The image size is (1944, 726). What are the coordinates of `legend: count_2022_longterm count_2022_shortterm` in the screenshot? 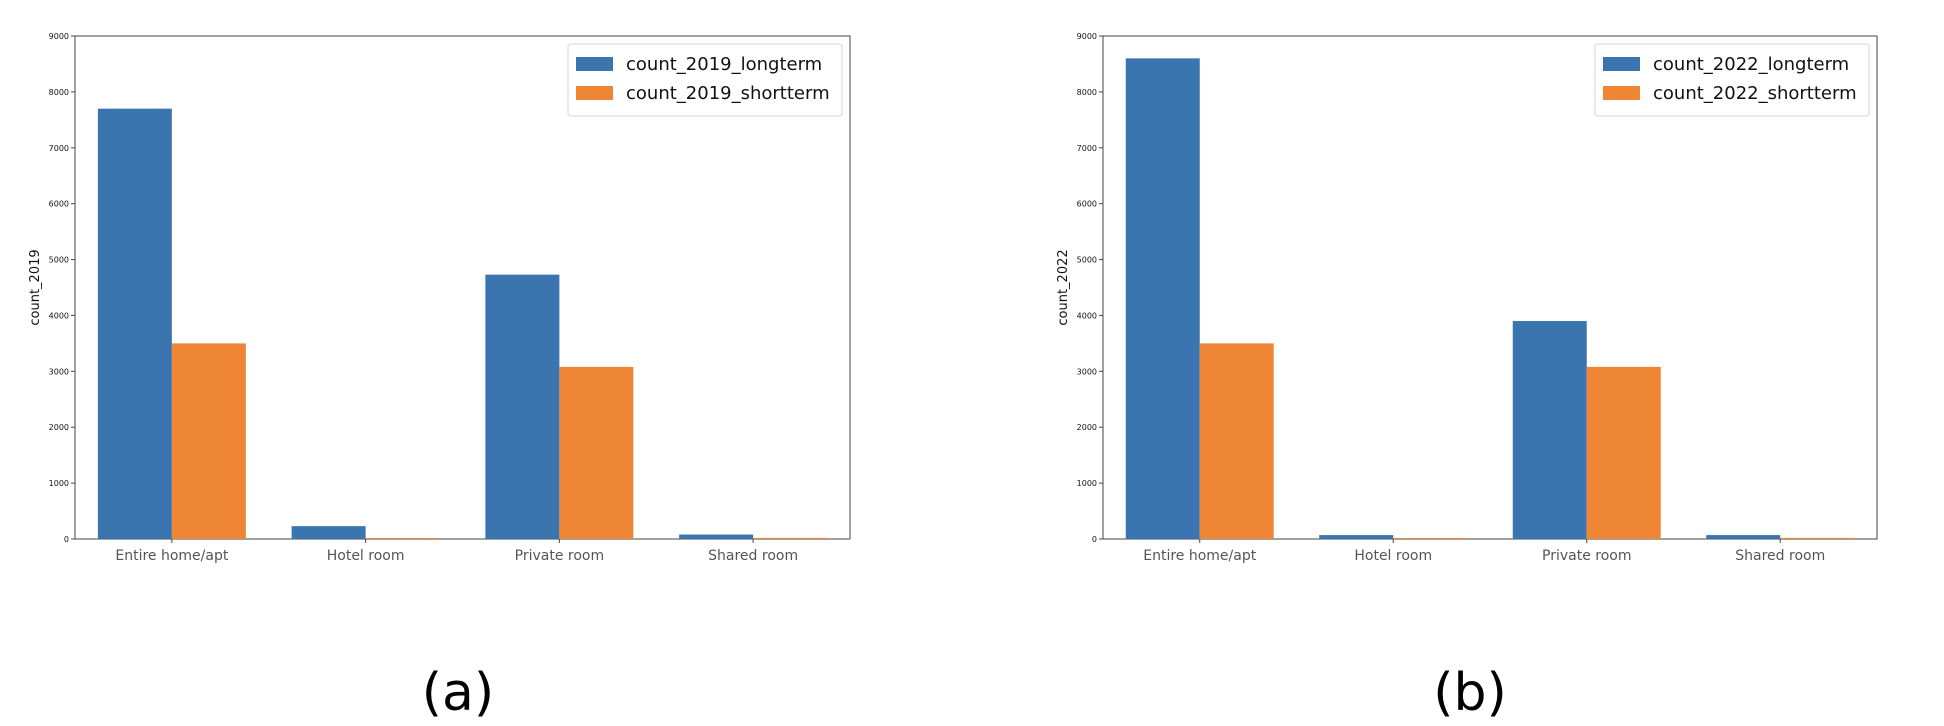 It's located at (1732, 80).